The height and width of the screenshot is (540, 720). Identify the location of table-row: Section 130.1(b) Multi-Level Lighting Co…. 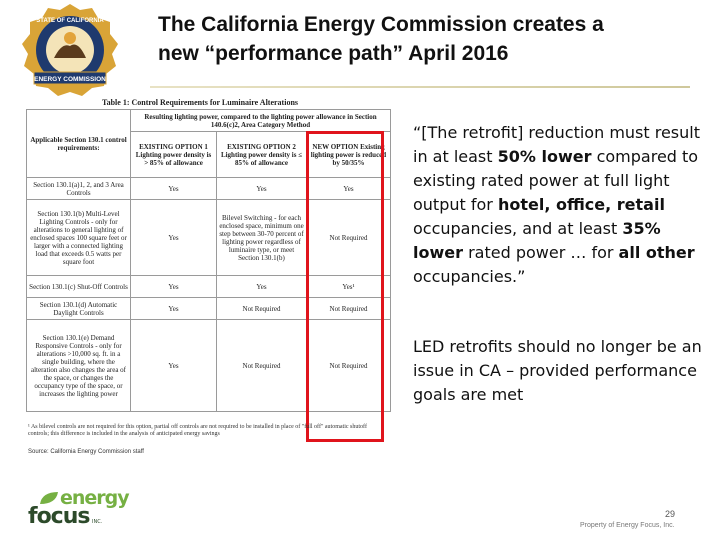
(208, 237).